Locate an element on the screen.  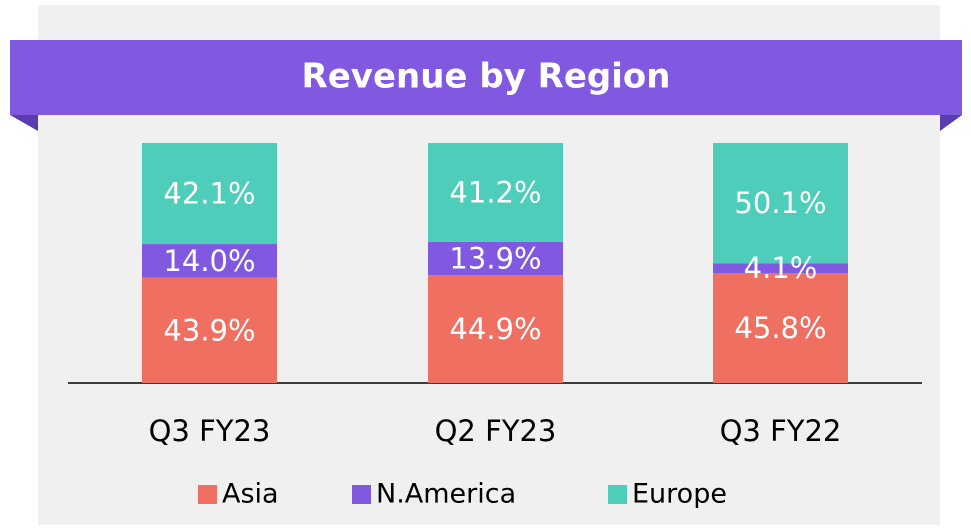
legend-label: Asia is located at coordinates (250, 494).